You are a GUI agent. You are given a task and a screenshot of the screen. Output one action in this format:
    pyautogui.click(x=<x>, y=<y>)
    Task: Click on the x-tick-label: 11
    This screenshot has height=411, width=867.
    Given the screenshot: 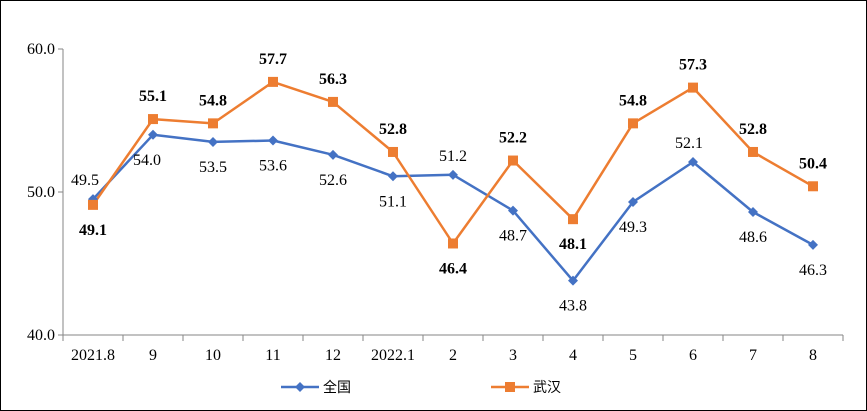 What is the action you would take?
    pyautogui.click(x=272, y=355)
    